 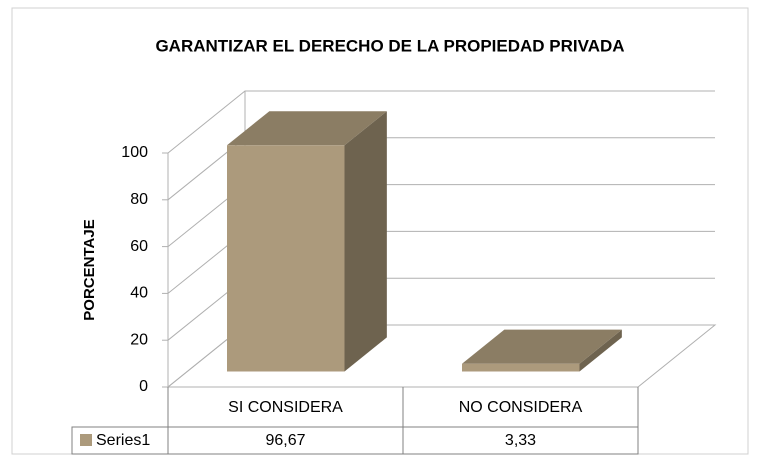 What do you see at coordinates (134, 152) in the screenshot?
I see `y-tick-label: 100` at bounding box center [134, 152].